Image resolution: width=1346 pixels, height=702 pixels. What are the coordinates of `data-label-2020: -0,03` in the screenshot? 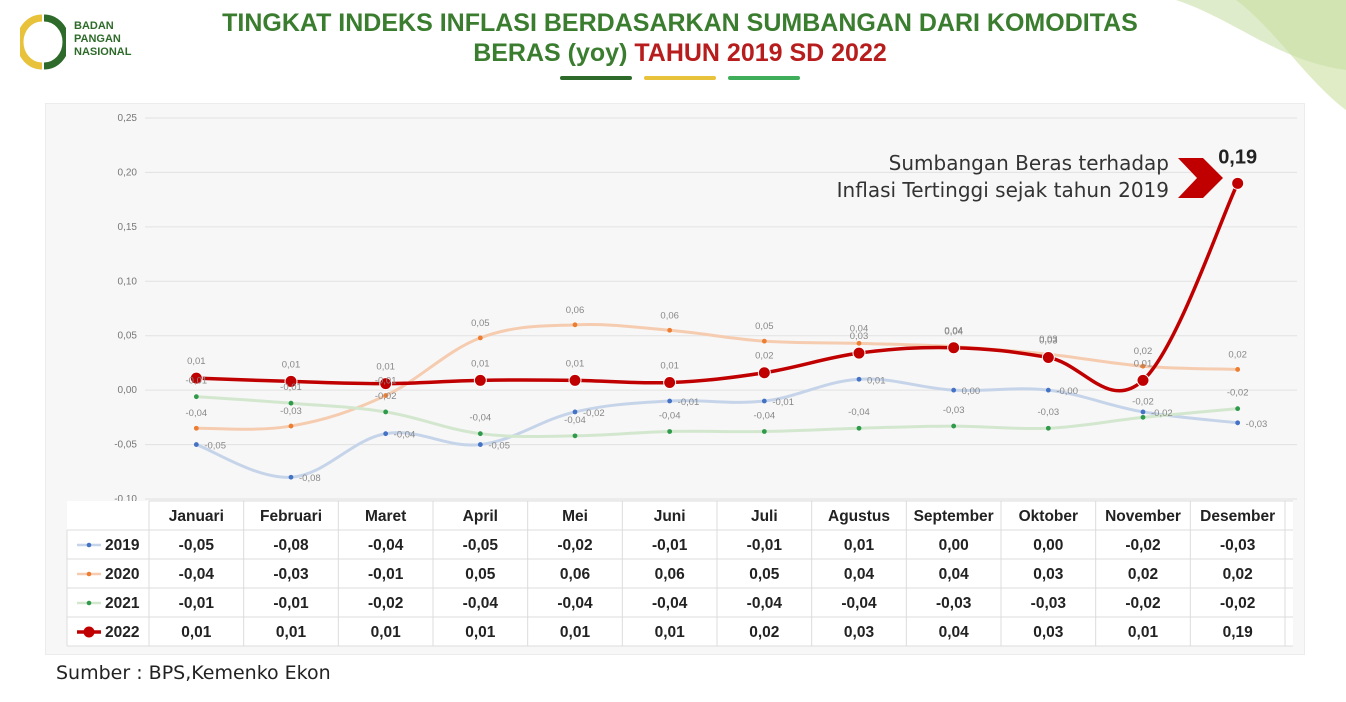 It's located at (291, 411).